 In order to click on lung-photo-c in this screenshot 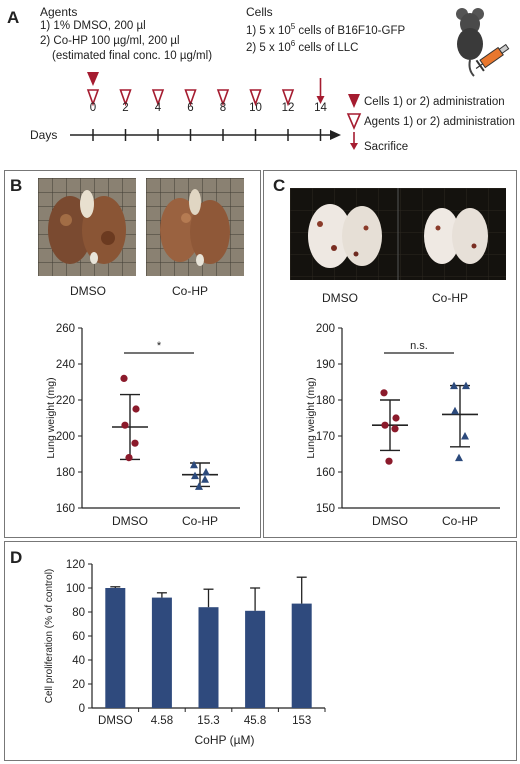, I will do `click(398, 234)`.